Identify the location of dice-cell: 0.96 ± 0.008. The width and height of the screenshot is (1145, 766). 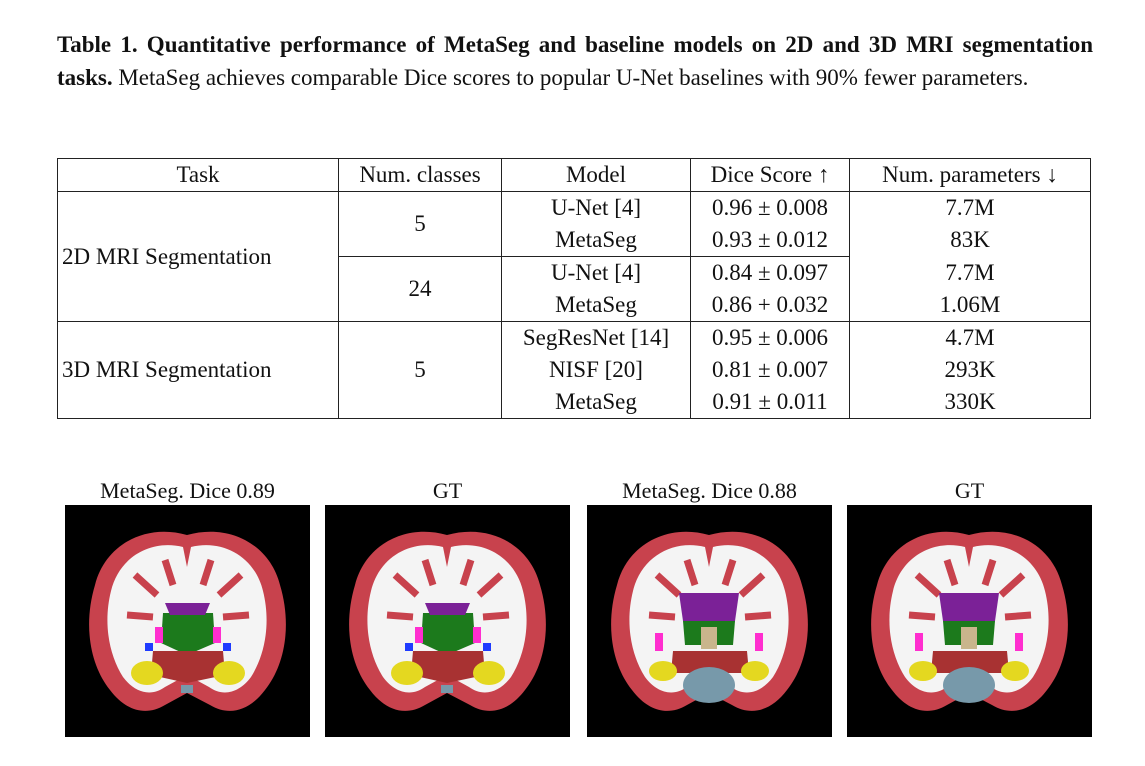
(770, 207).